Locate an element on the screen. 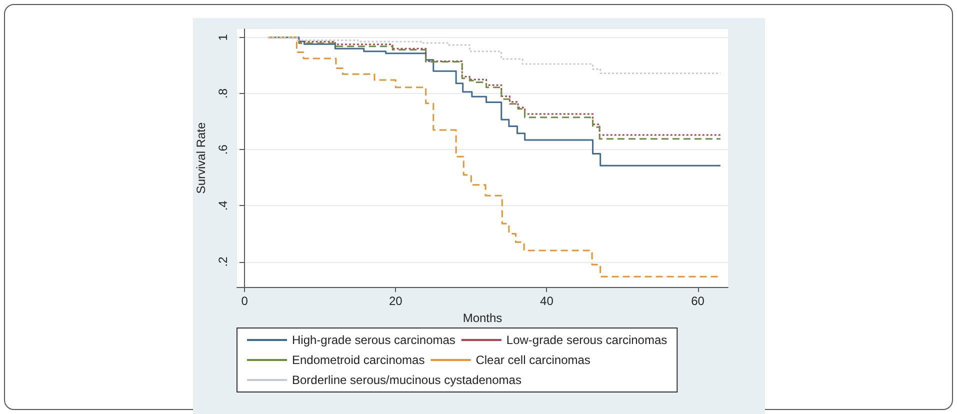  y-tick-label: 1 is located at coordinates (223, 37).